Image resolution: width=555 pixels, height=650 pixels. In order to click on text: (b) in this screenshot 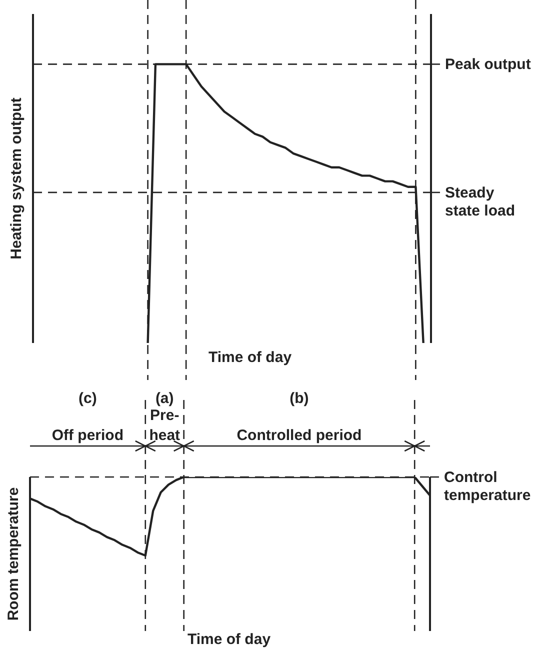, I will do `click(299, 398)`.